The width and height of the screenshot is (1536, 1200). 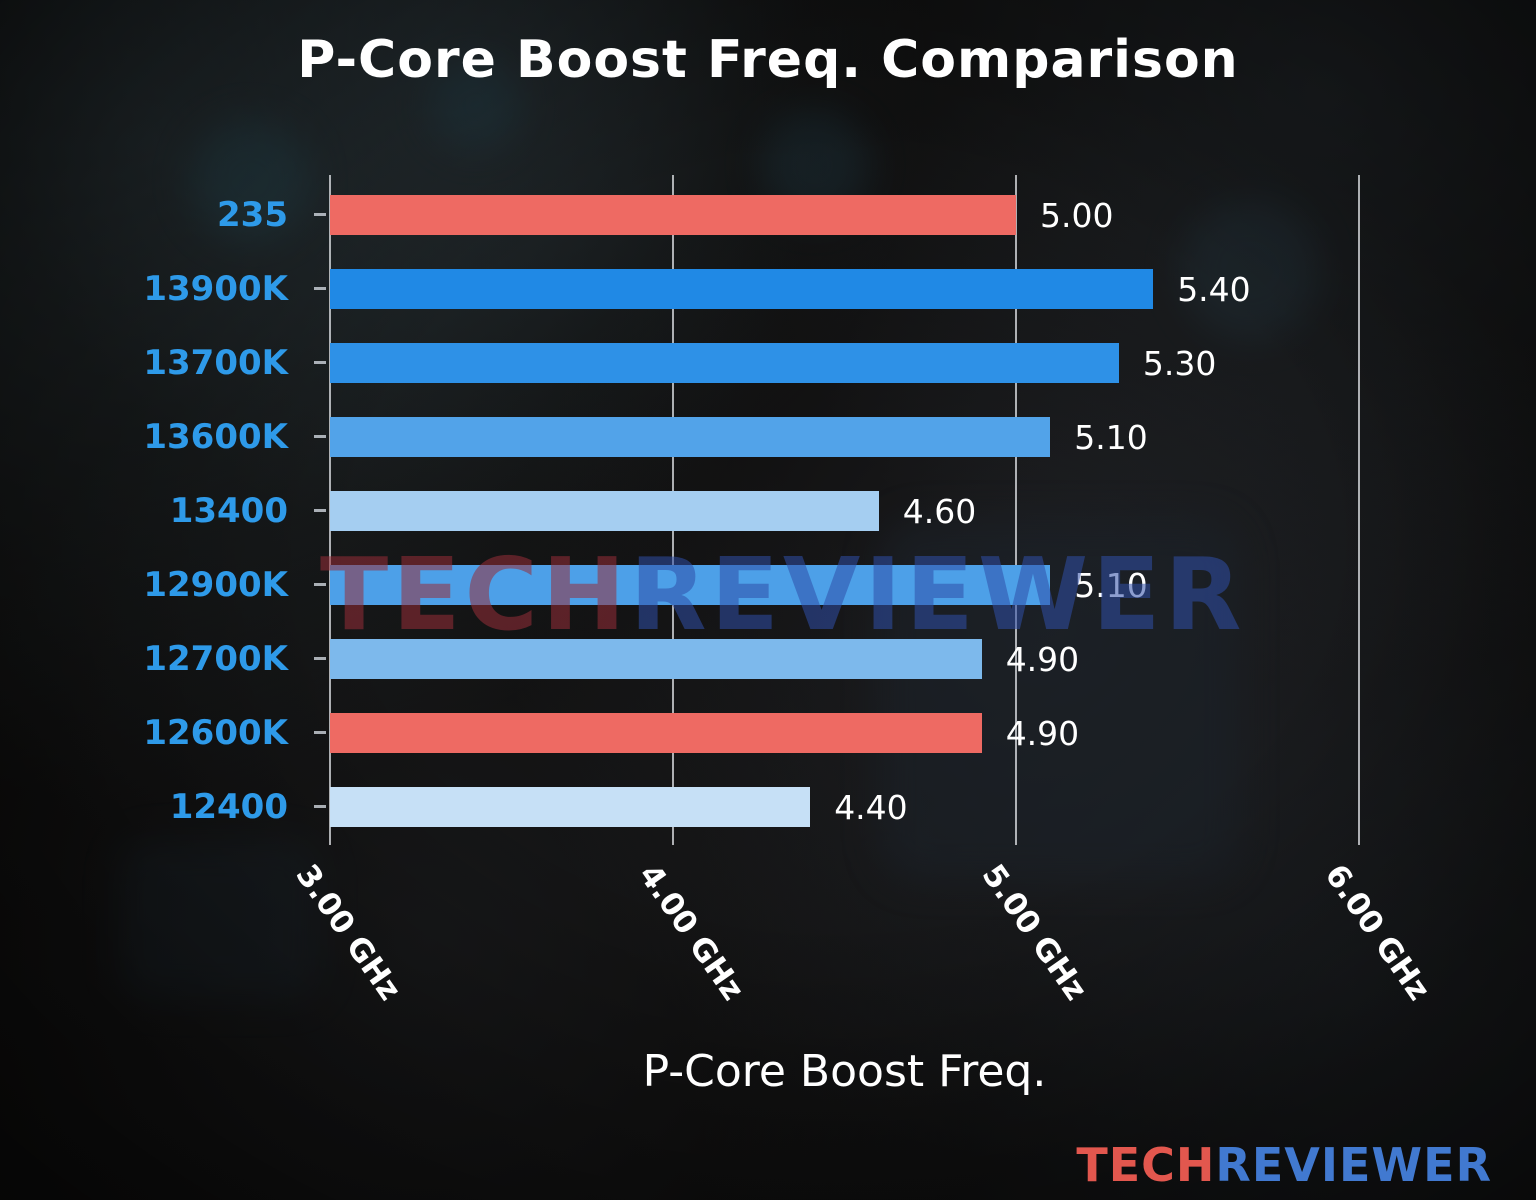 What do you see at coordinates (215, 437) in the screenshot?
I see `category-label: 13600K` at bounding box center [215, 437].